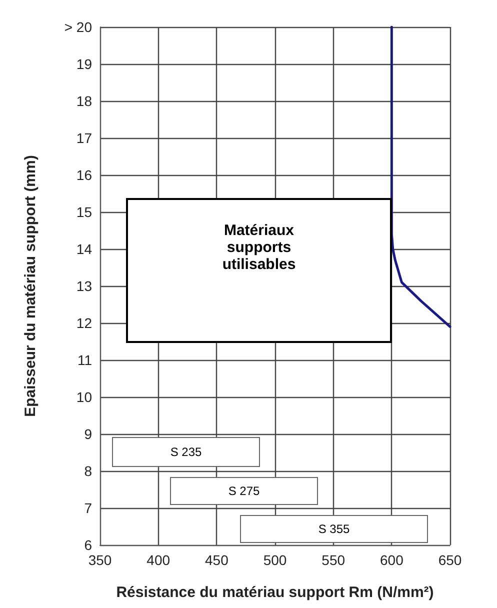  What do you see at coordinates (259, 270) in the screenshot?
I see `label-box: Matériaux supports utilisables` at bounding box center [259, 270].